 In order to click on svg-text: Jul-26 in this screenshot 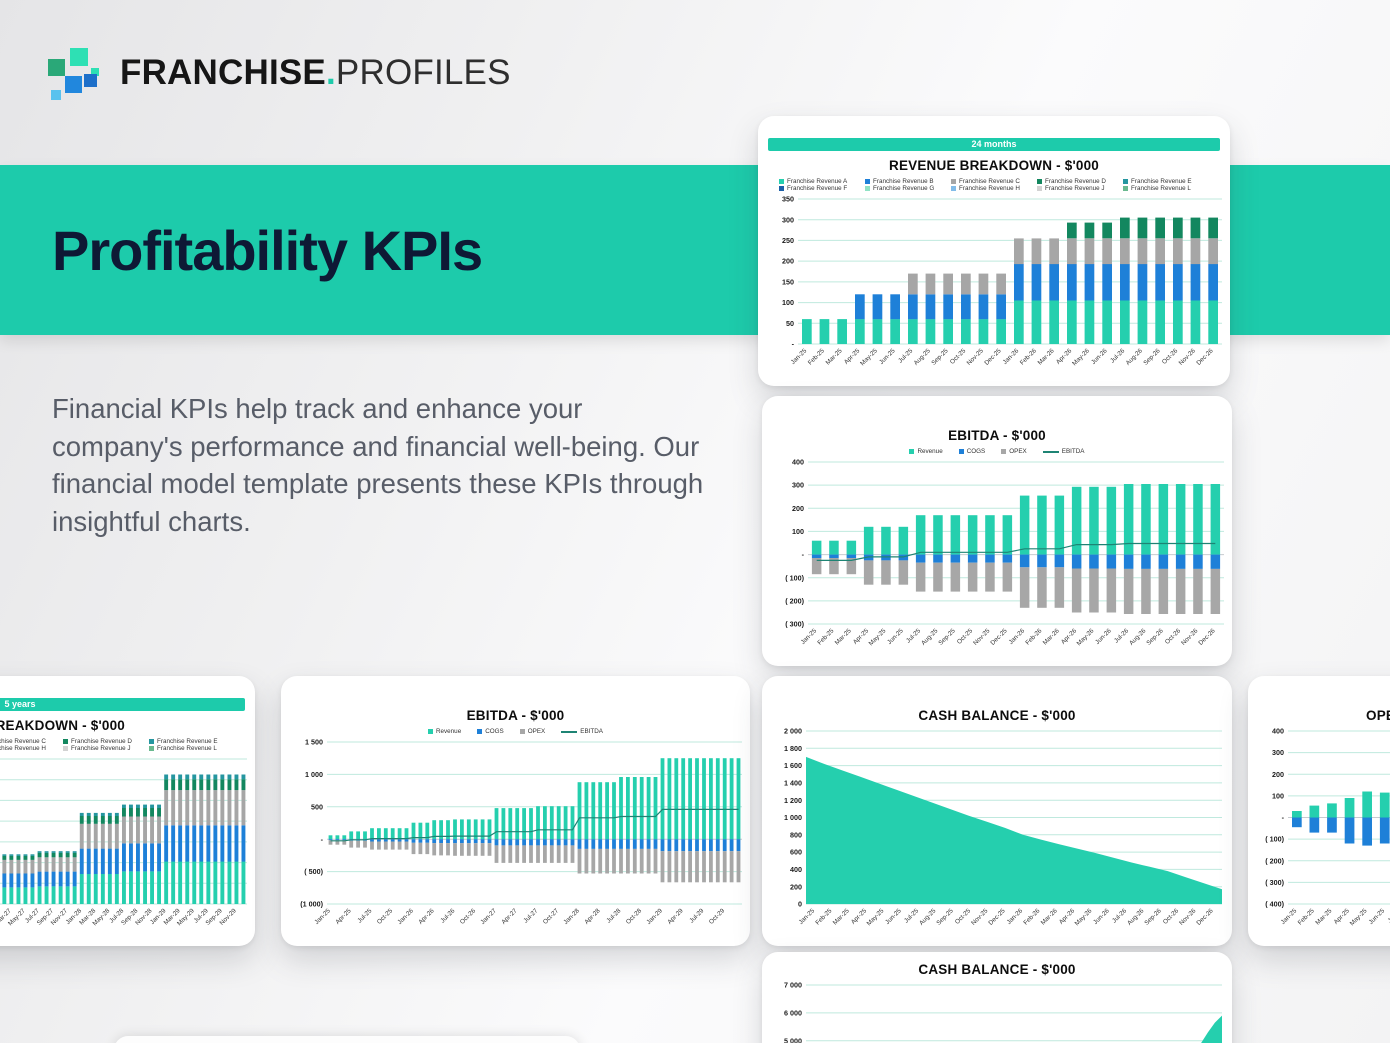, I will do `click(447, 915)`.